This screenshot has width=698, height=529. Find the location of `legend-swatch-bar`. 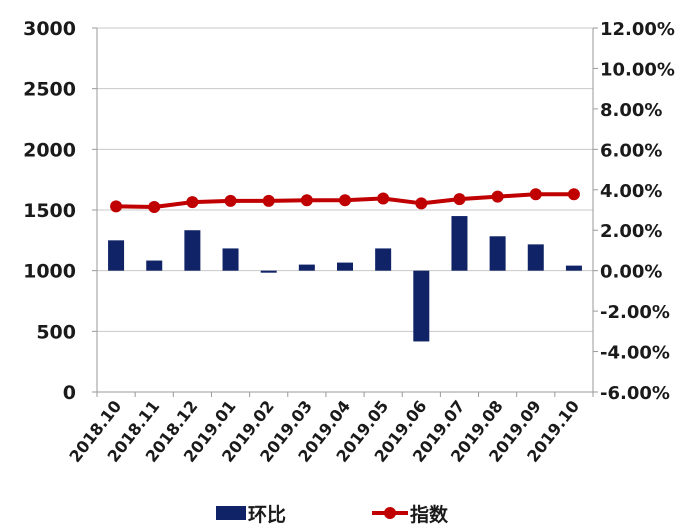

legend-swatch-bar is located at coordinates (231, 513).